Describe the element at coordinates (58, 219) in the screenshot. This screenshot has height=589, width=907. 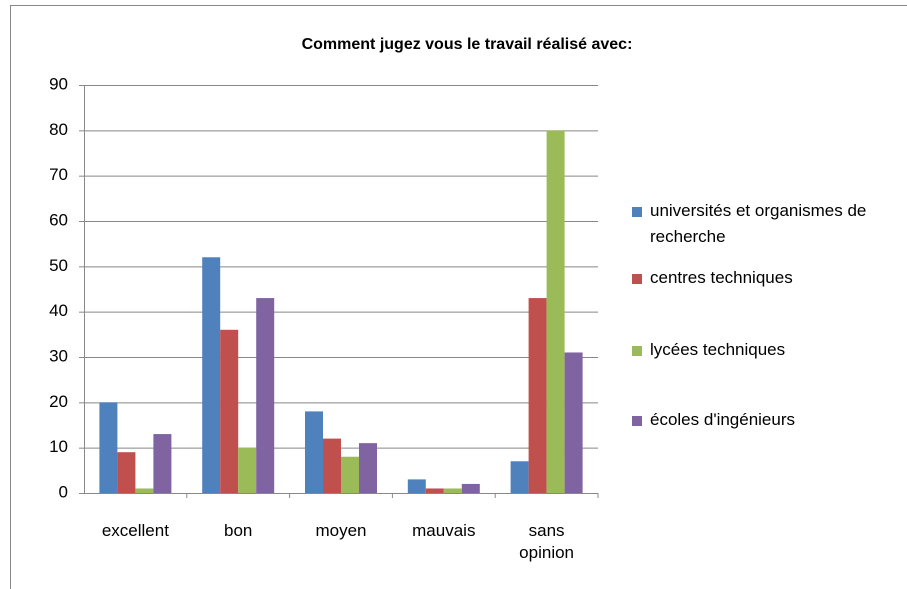
I see `y-tick-label: 60` at that location.